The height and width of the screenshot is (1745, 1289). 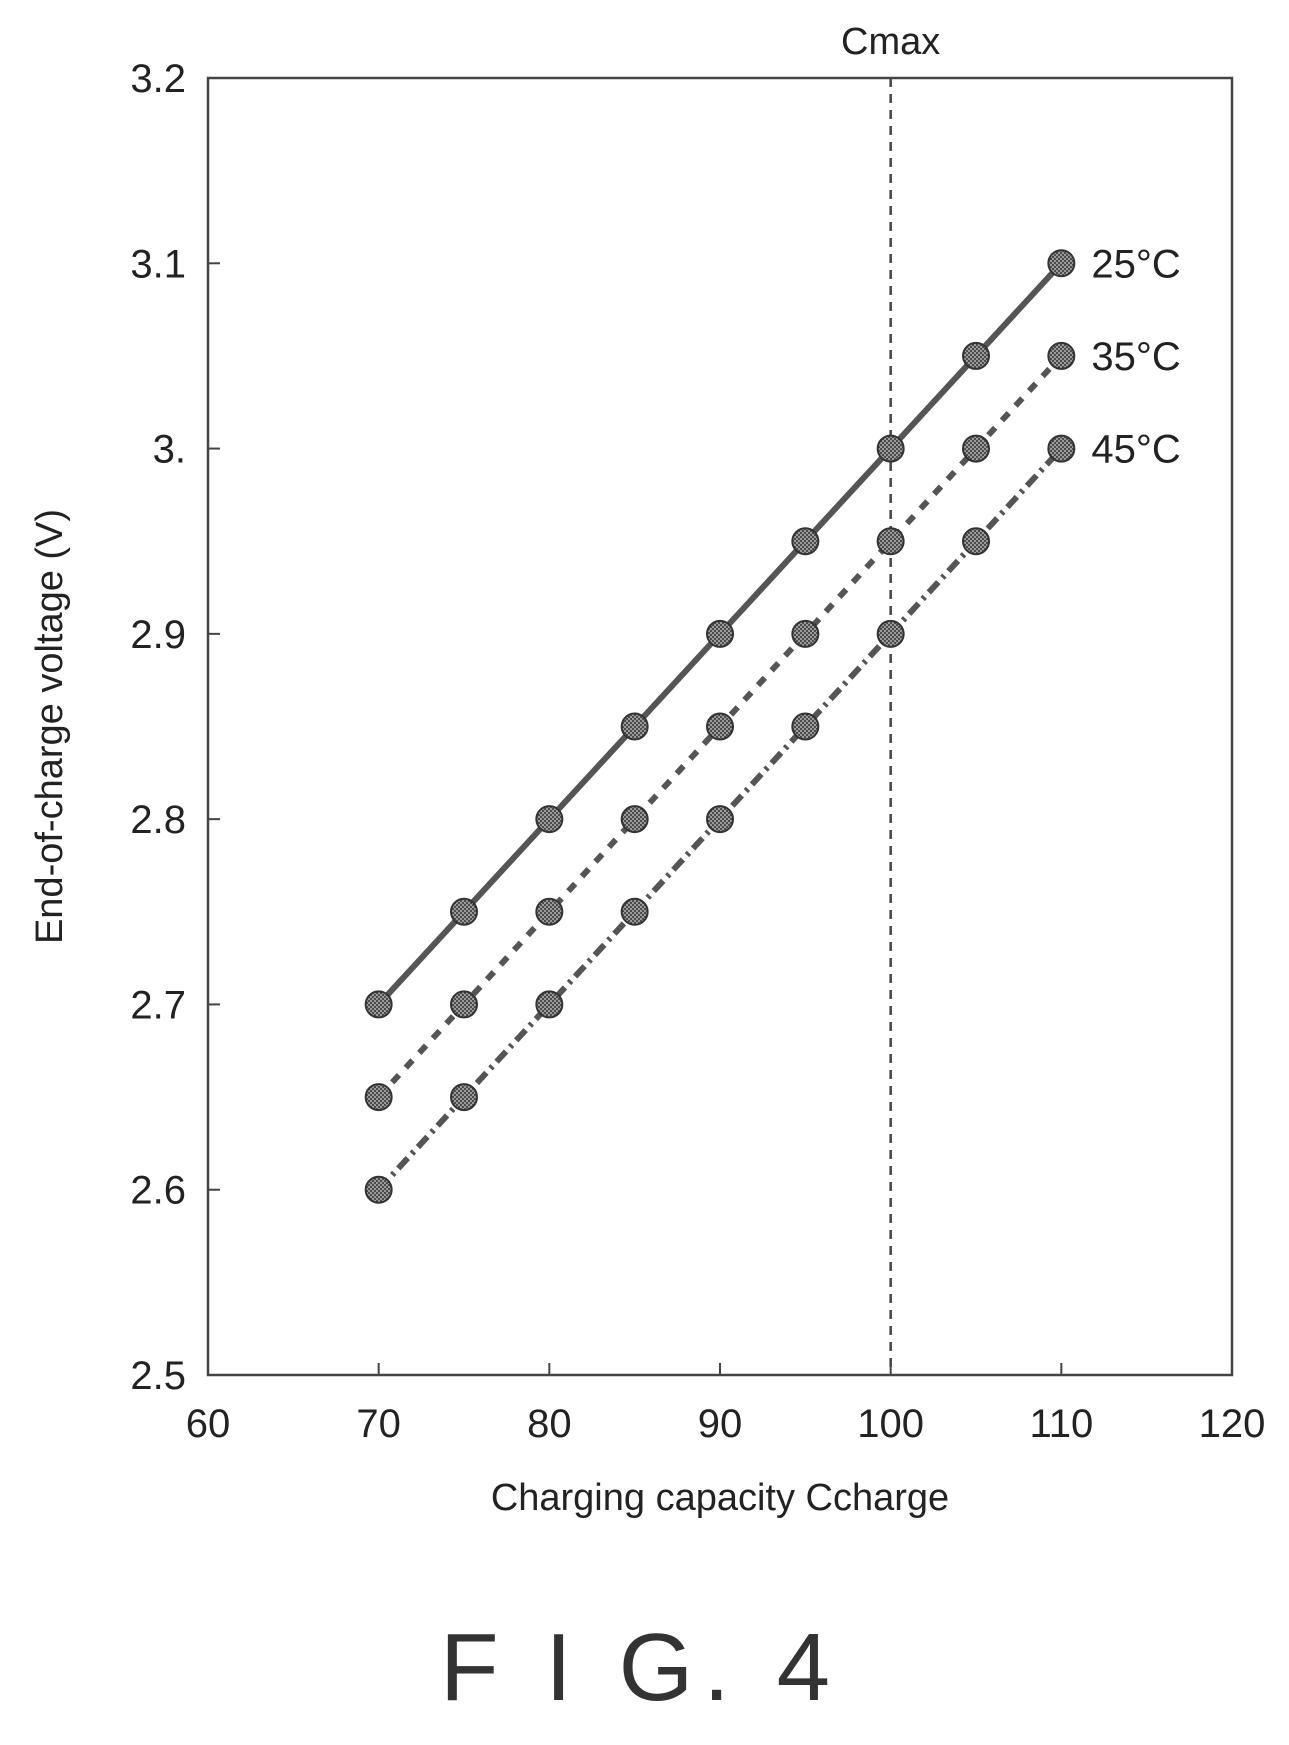 I want to click on x-tick-label: 120, so click(x=1232, y=1424).